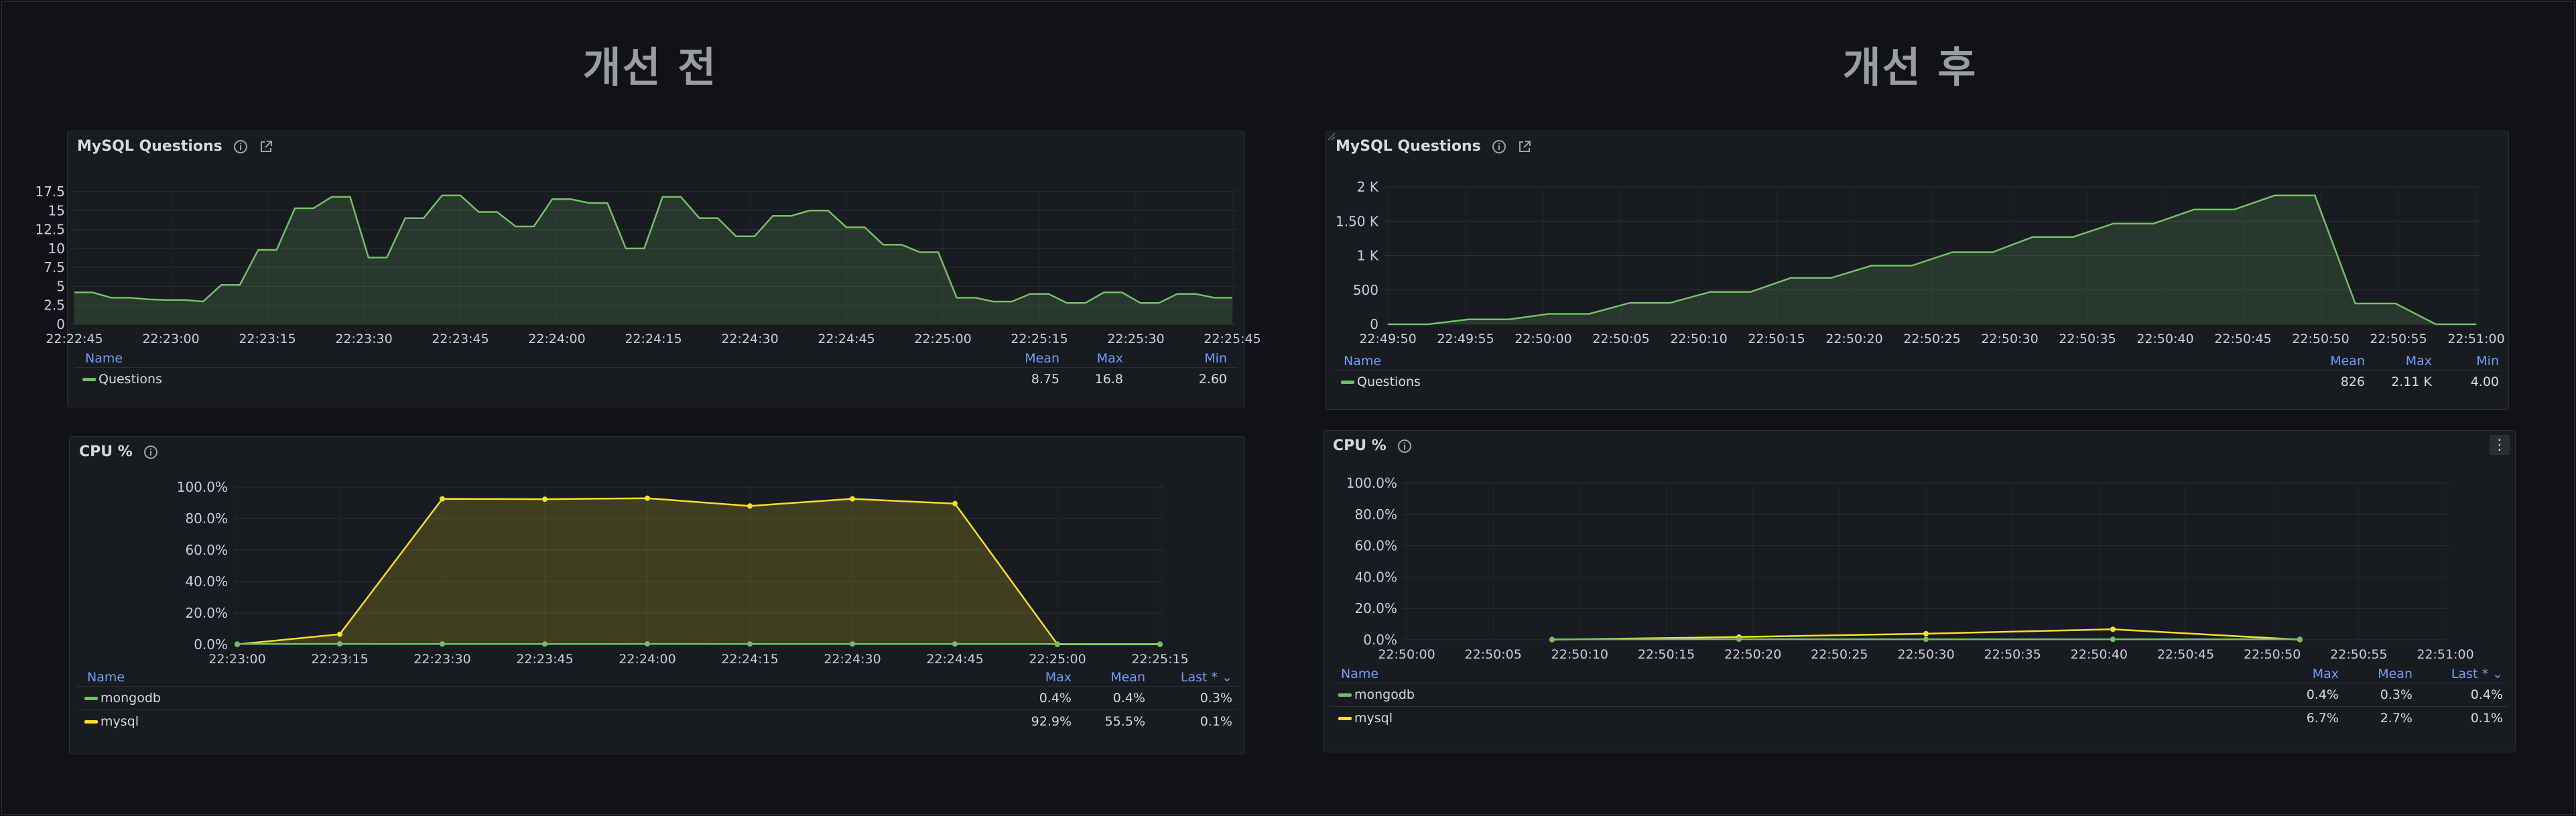 This screenshot has width=2576, height=816. Describe the element at coordinates (650, 67) in the screenshot. I see `heading-before: 개선 전` at that location.